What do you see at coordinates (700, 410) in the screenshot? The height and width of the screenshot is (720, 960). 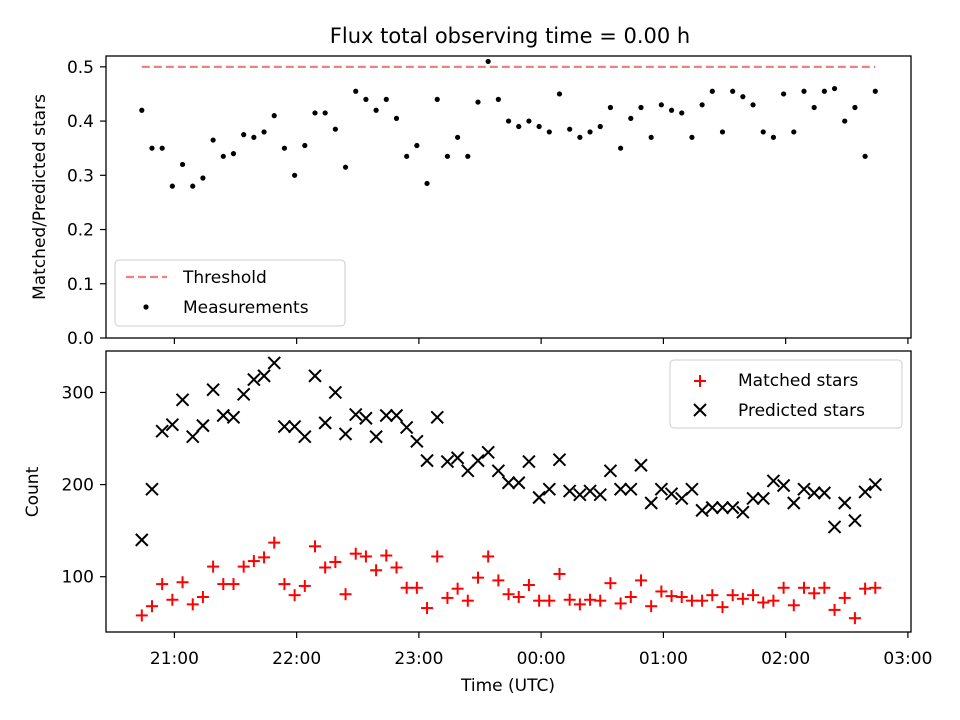 I see `legend-predicted-swatch` at bounding box center [700, 410].